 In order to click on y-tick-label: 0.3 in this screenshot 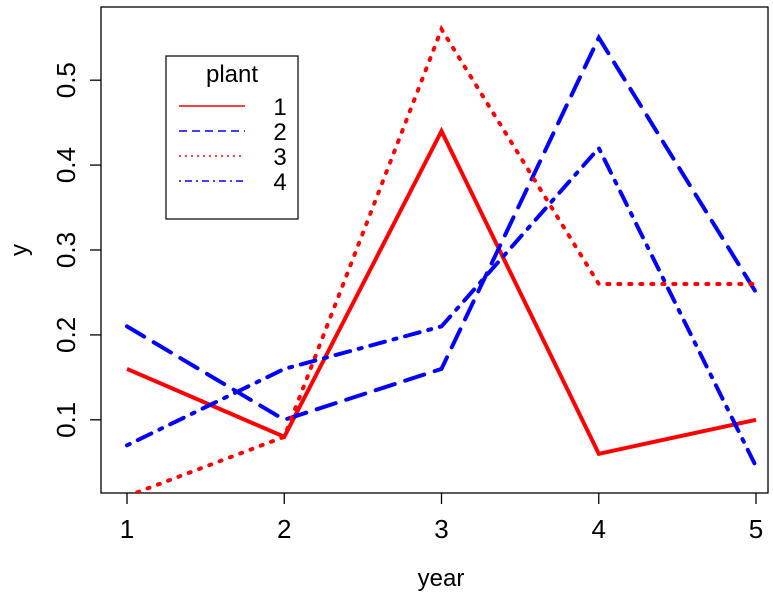, I will do `click(66, 250)`.